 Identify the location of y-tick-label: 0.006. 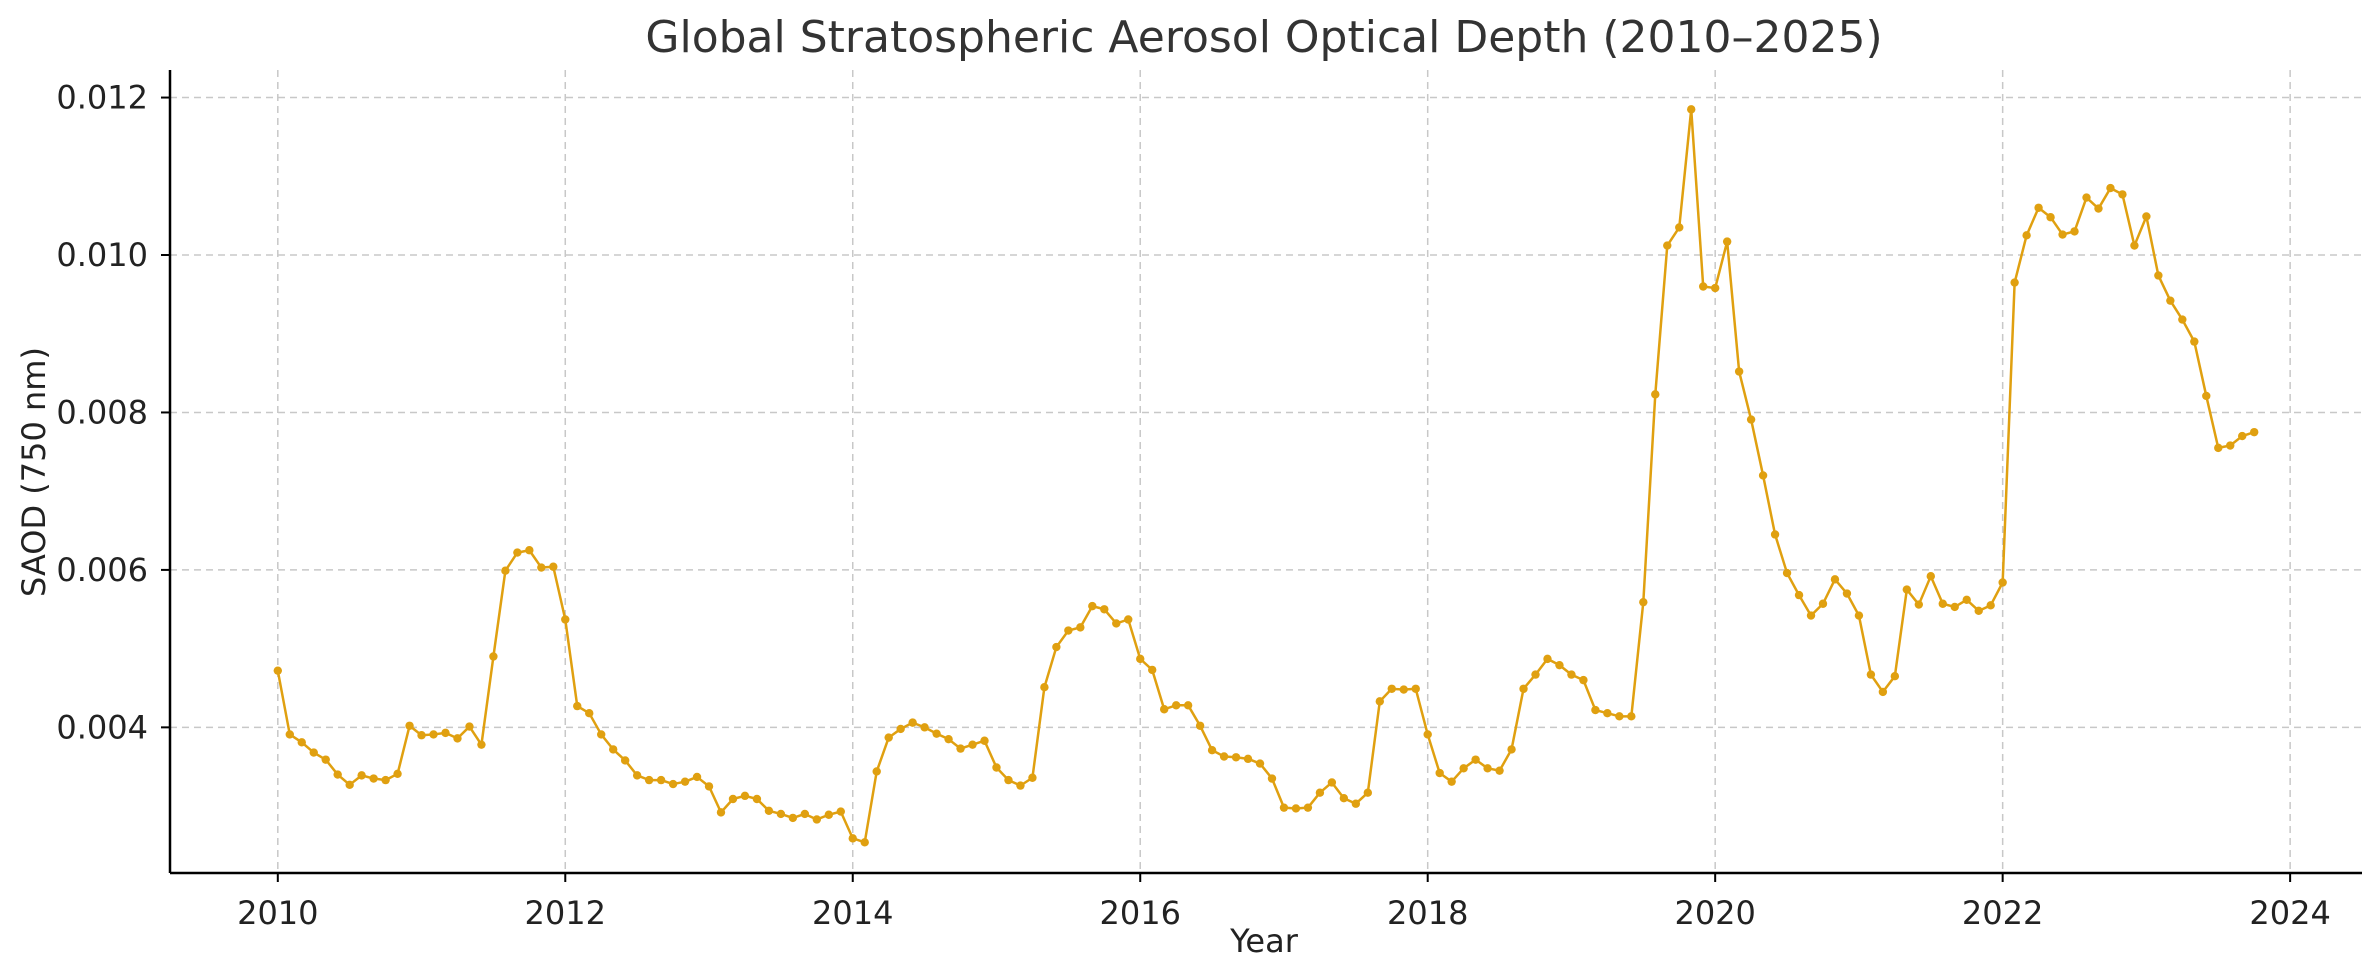
(102, 570).